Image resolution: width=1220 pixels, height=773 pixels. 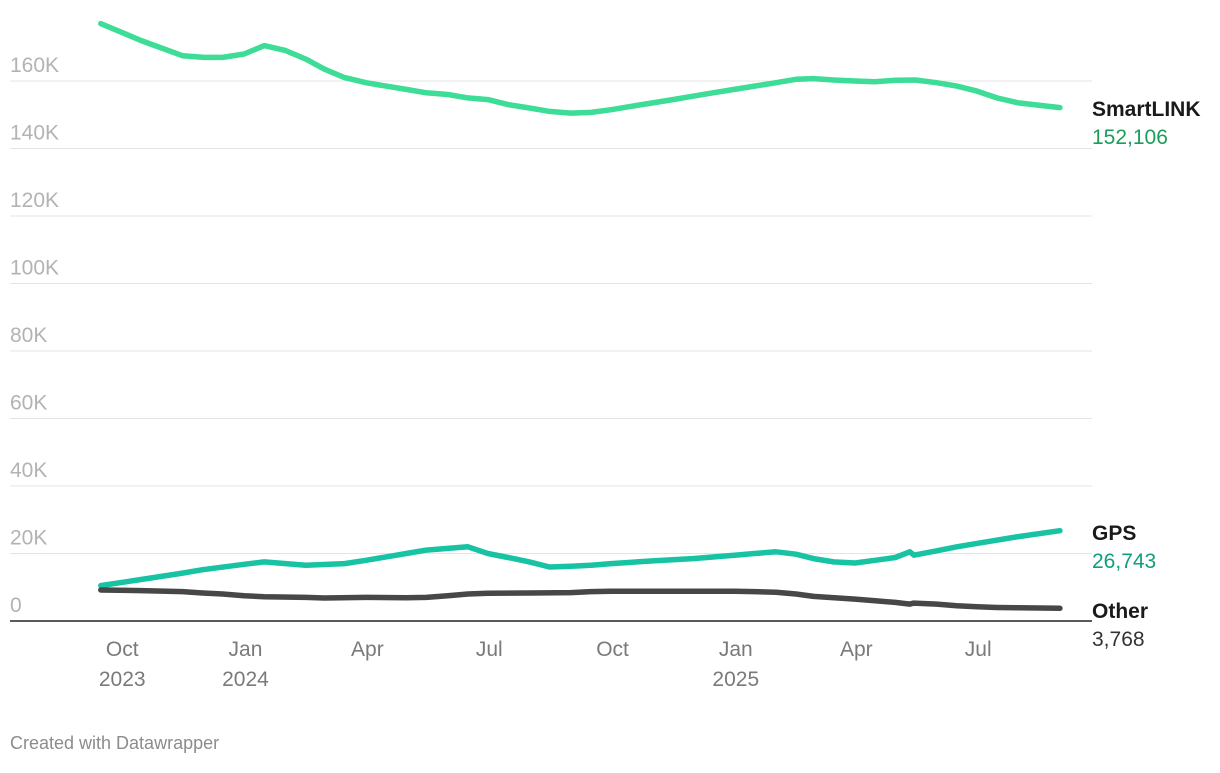 What do you see at coordinates (34, 200) in the screenshot?
I see `y-tick-label: 120K` at bounding box center [34, 200].